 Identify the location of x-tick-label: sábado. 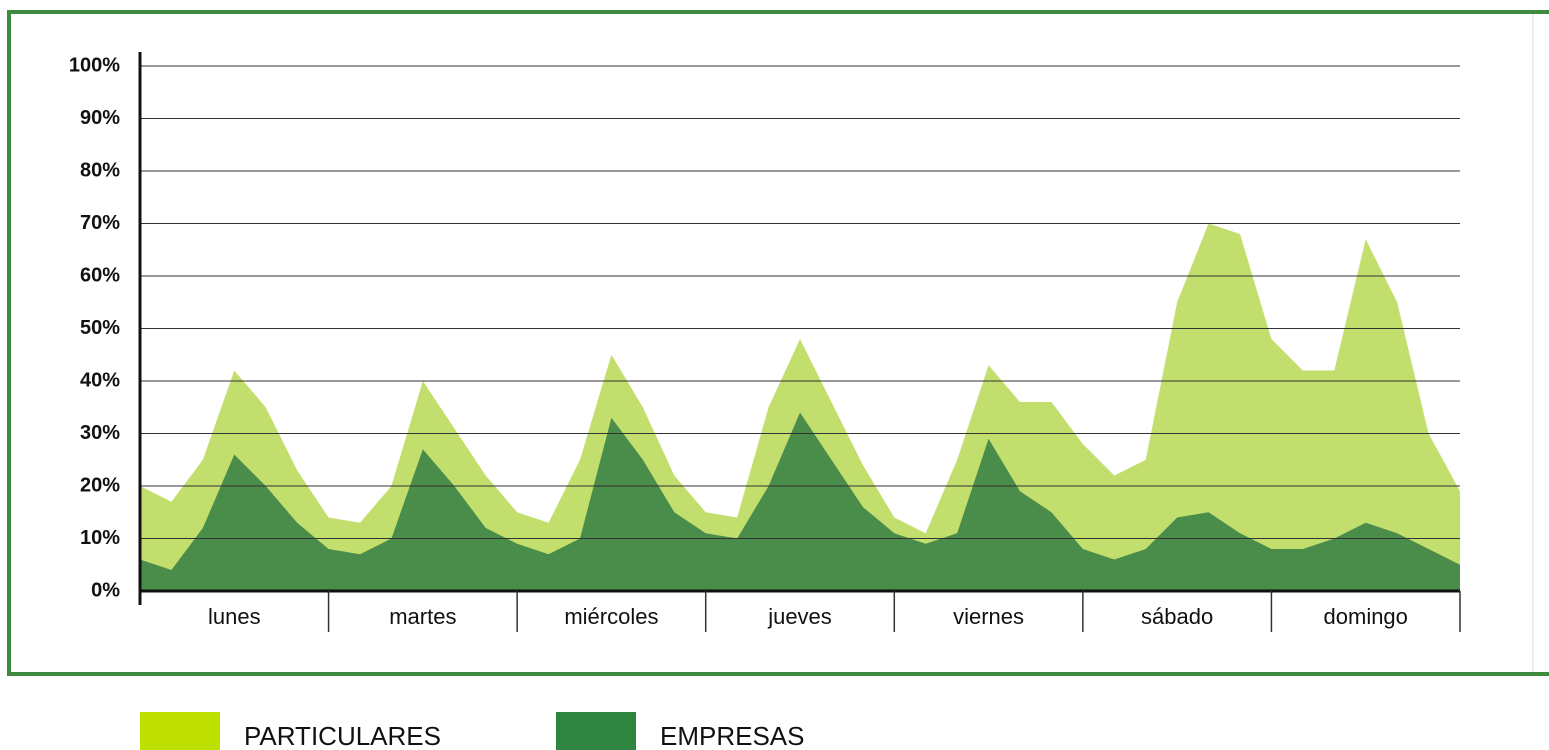
(1177, 616).